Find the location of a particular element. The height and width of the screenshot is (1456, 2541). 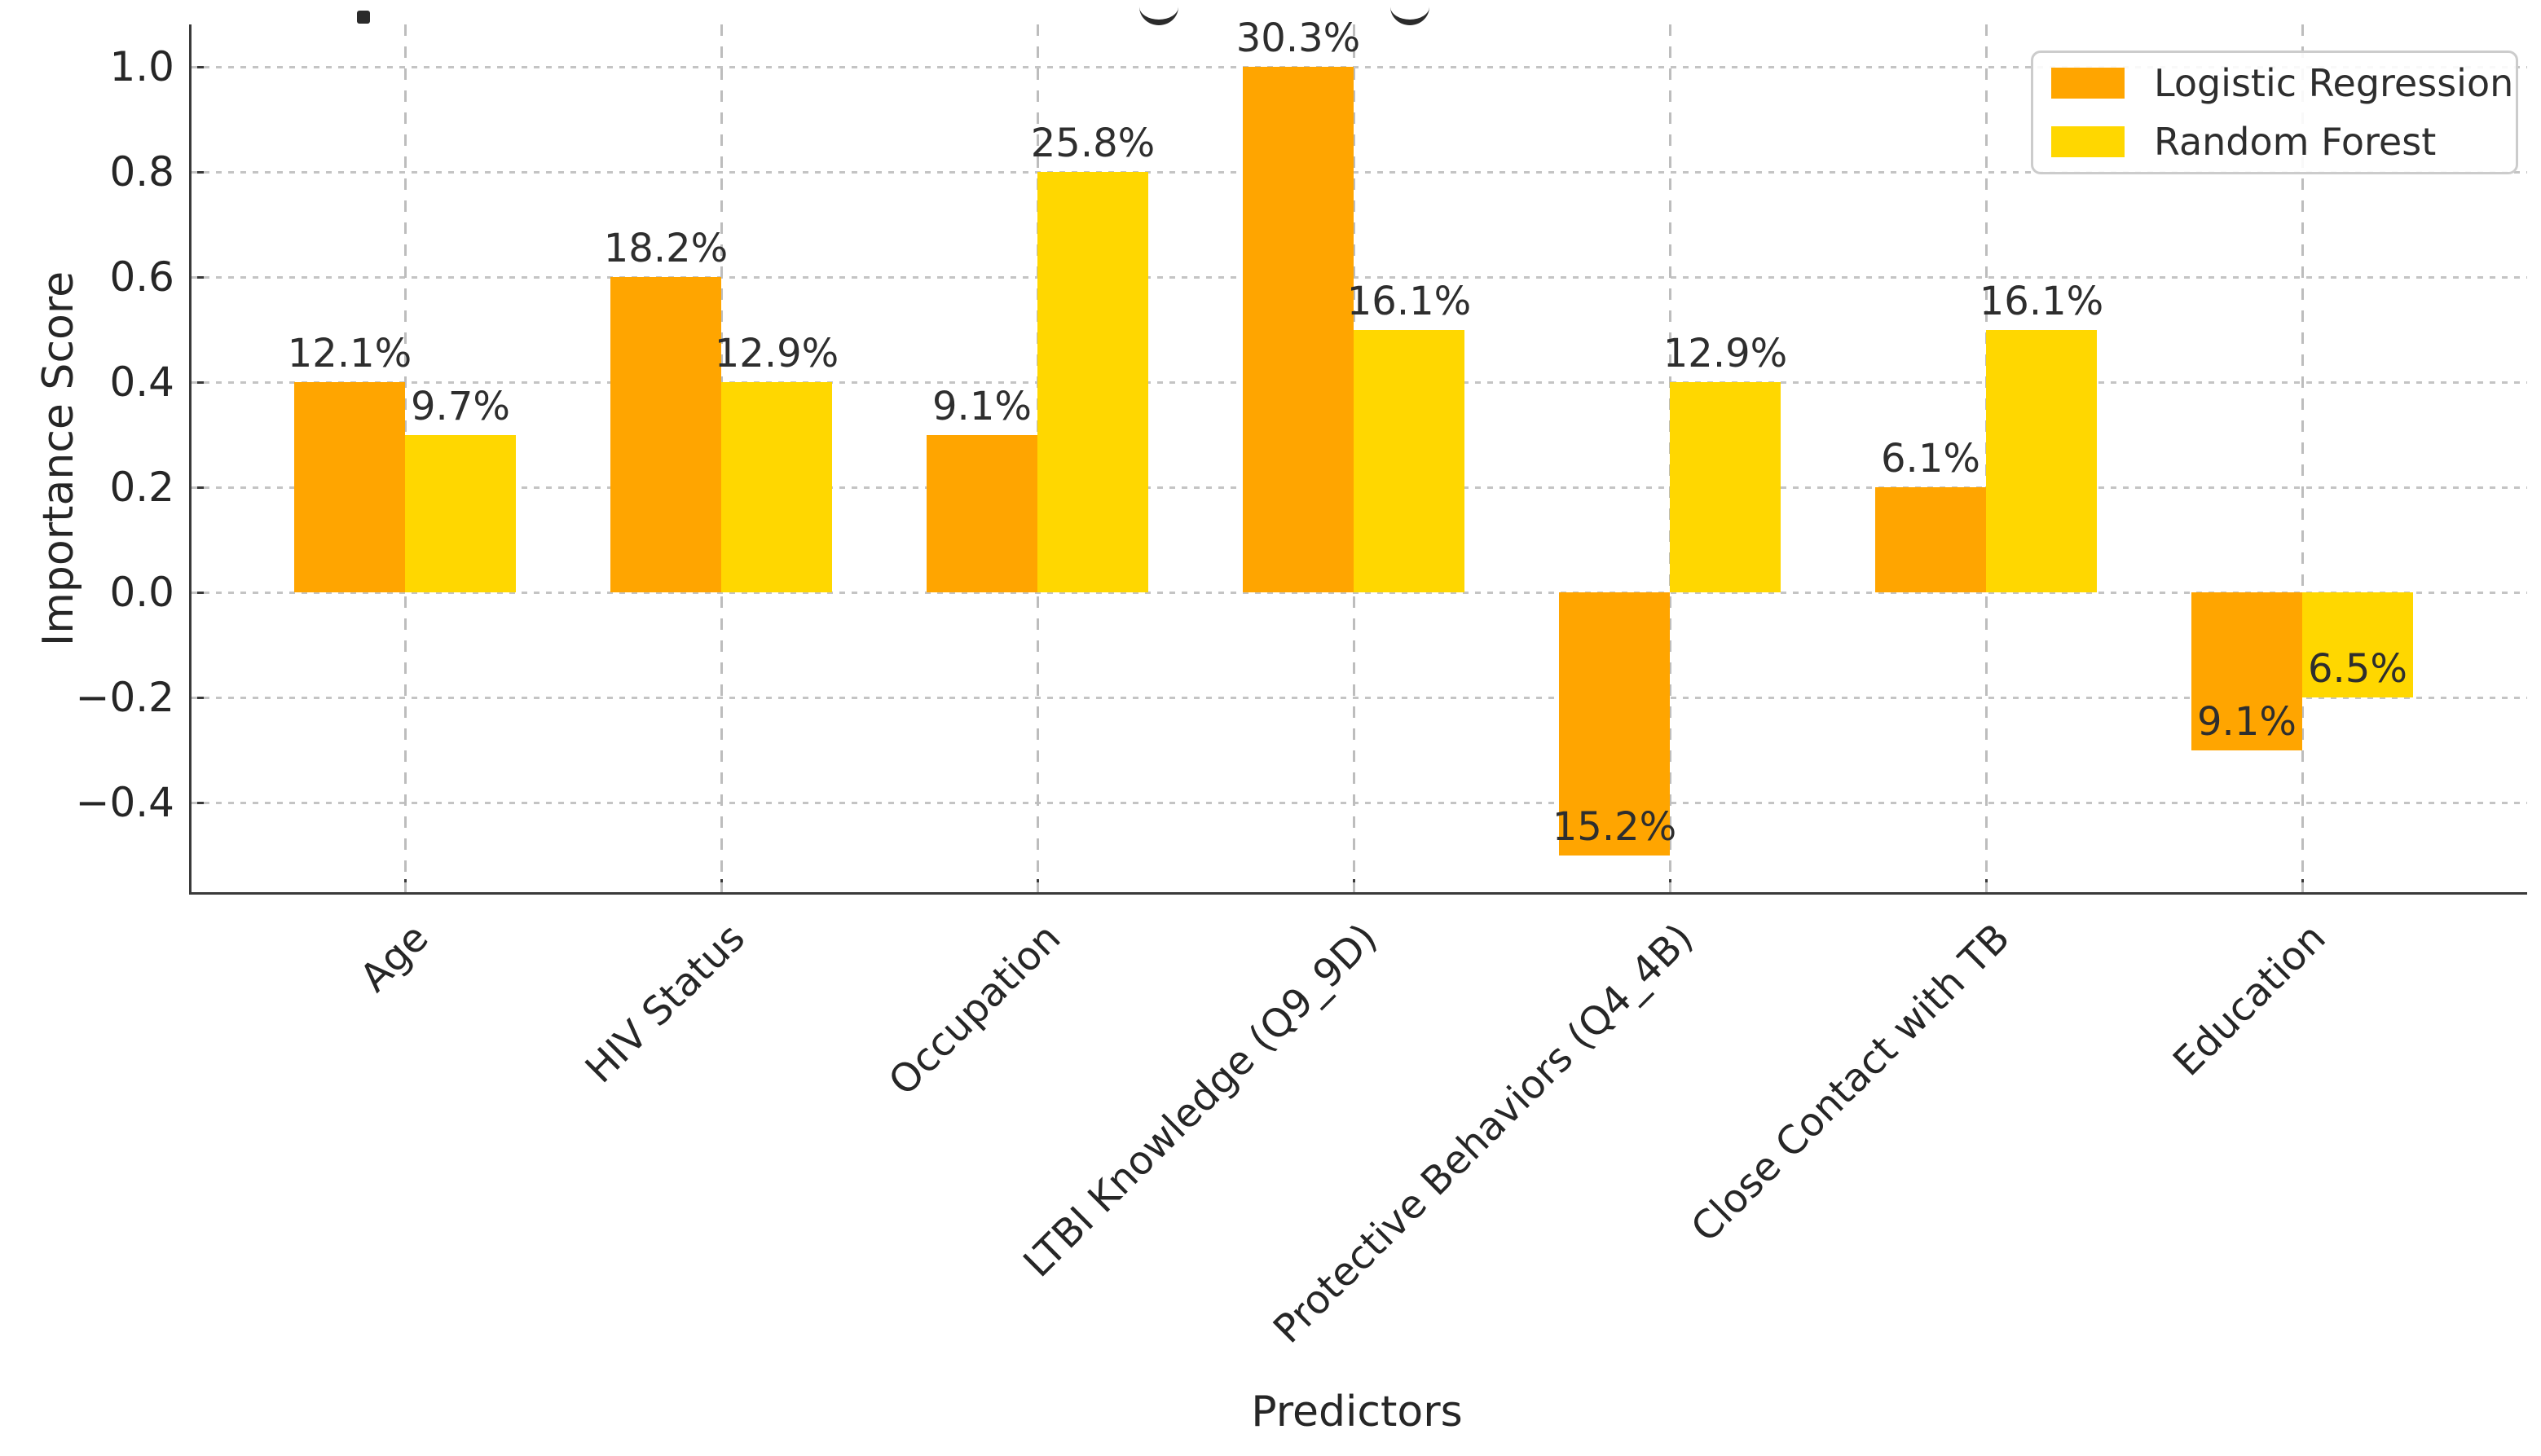

x-tick-label-text: Age is located at coordinates (394, 958).